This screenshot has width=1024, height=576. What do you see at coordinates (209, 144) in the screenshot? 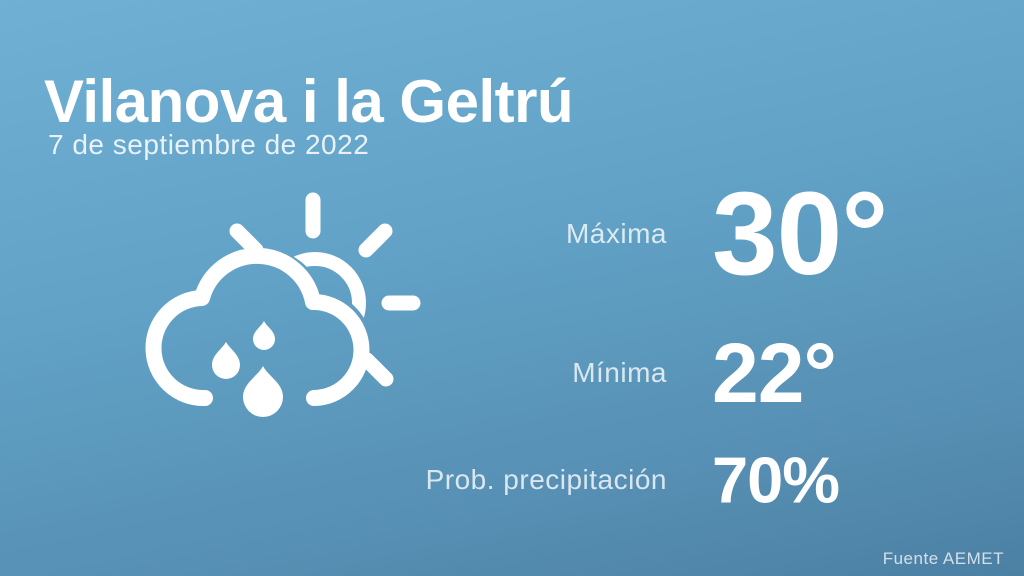
I see `forecast-date: 7 de septiembre de 2022` at bounding box center [209, 144].